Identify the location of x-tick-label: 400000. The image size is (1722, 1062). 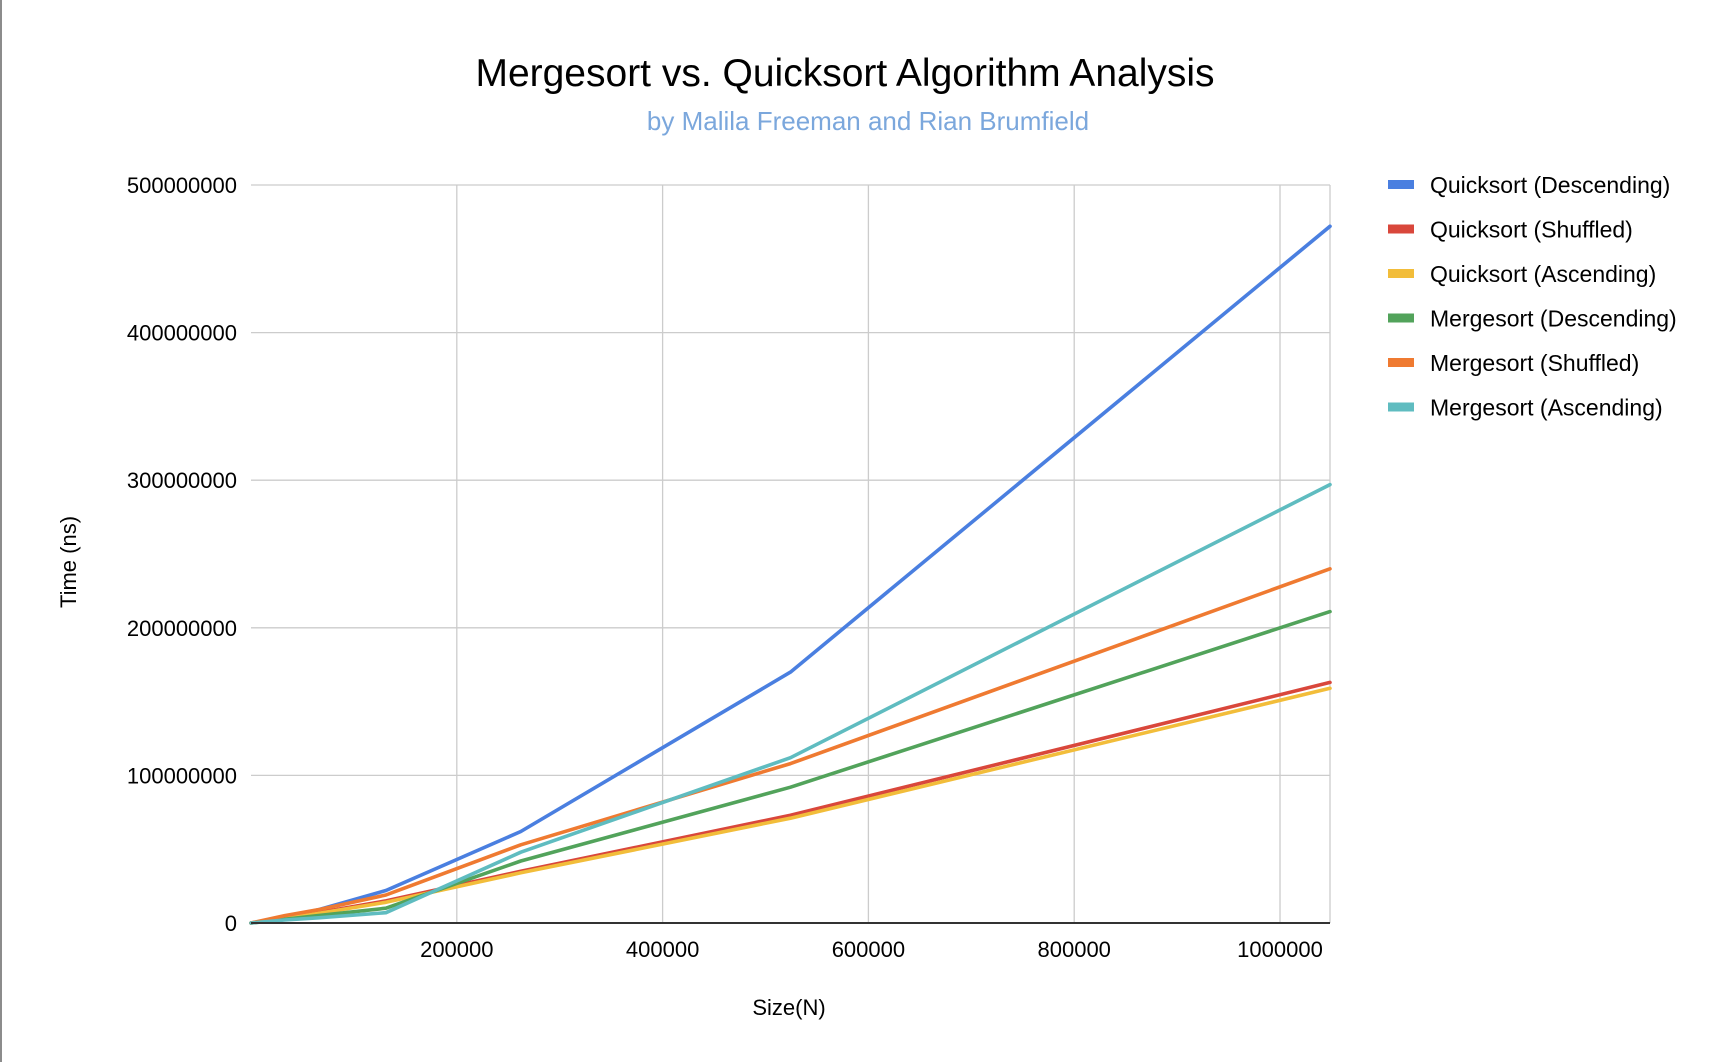
(662, 949).